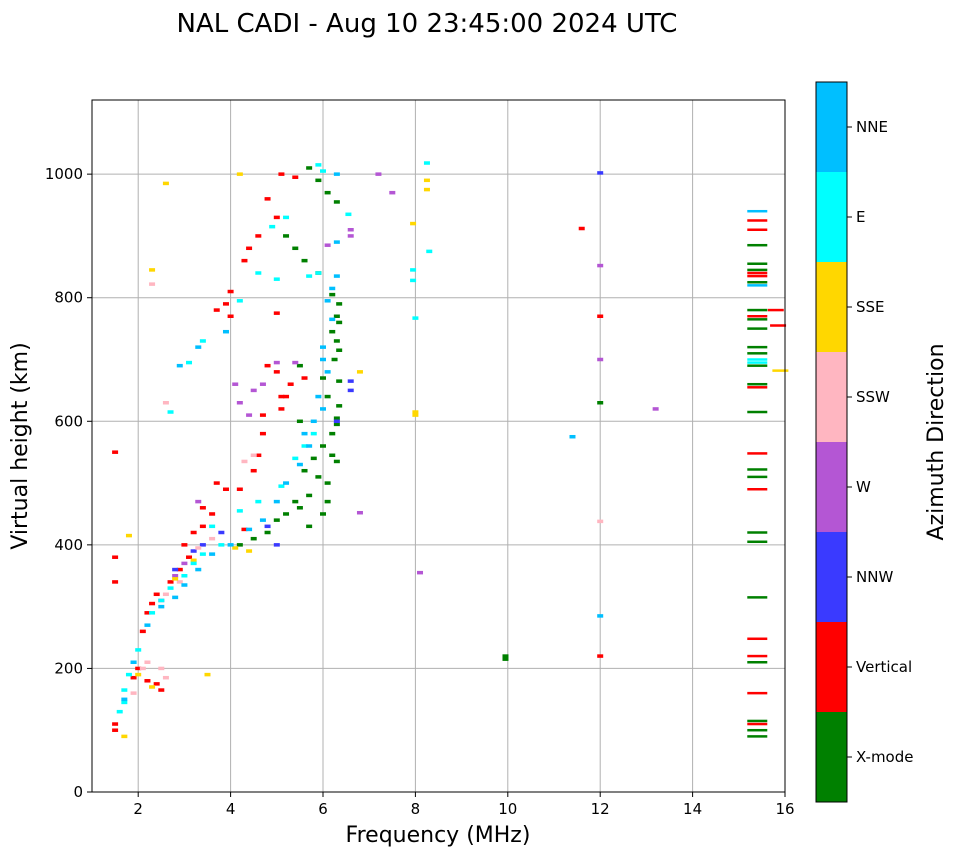 This screenshot has height=857, width=958. What do you see at coordinates (78, 792) in the screenshot?
I see `y-tick-label: 0` at bounding box center [78, 792].